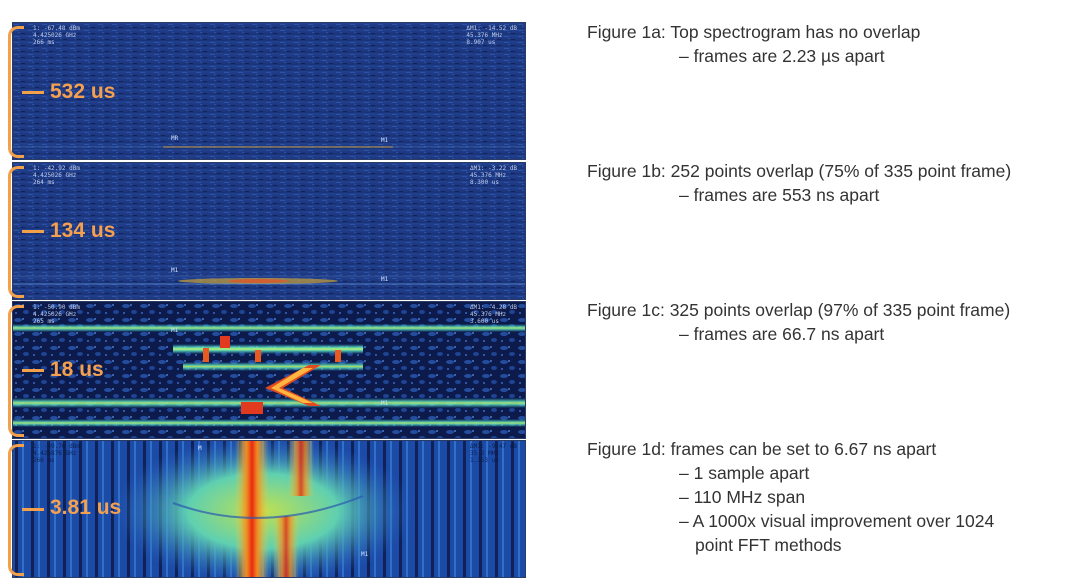 This screenshot has width=1068, height=585. Describe the element at coordinates (86, 507) in the screenshot. I see `duration-label-1d: 3.81 us` at that location.